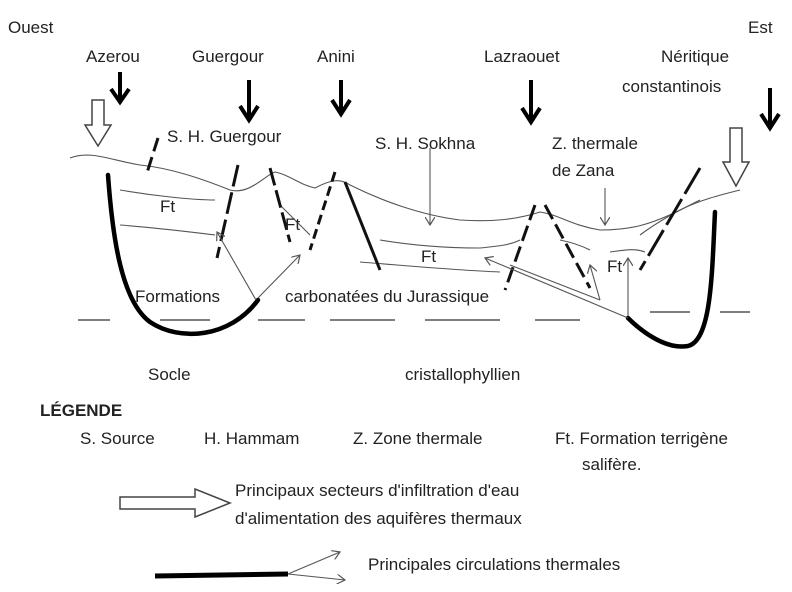 The height and width of the screenshot is (592, 792). I want to click on legend-circulation-symbol, so click(249, 566).